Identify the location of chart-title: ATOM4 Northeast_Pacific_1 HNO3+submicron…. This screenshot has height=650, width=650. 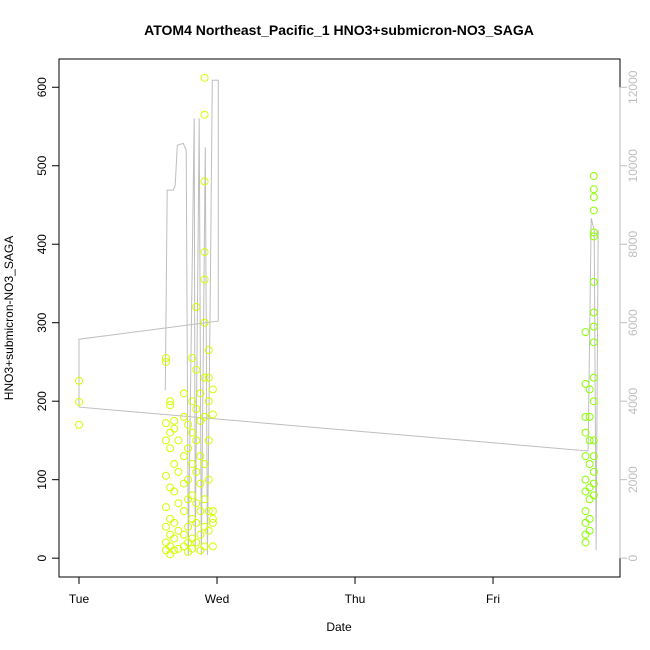
(339, 30).